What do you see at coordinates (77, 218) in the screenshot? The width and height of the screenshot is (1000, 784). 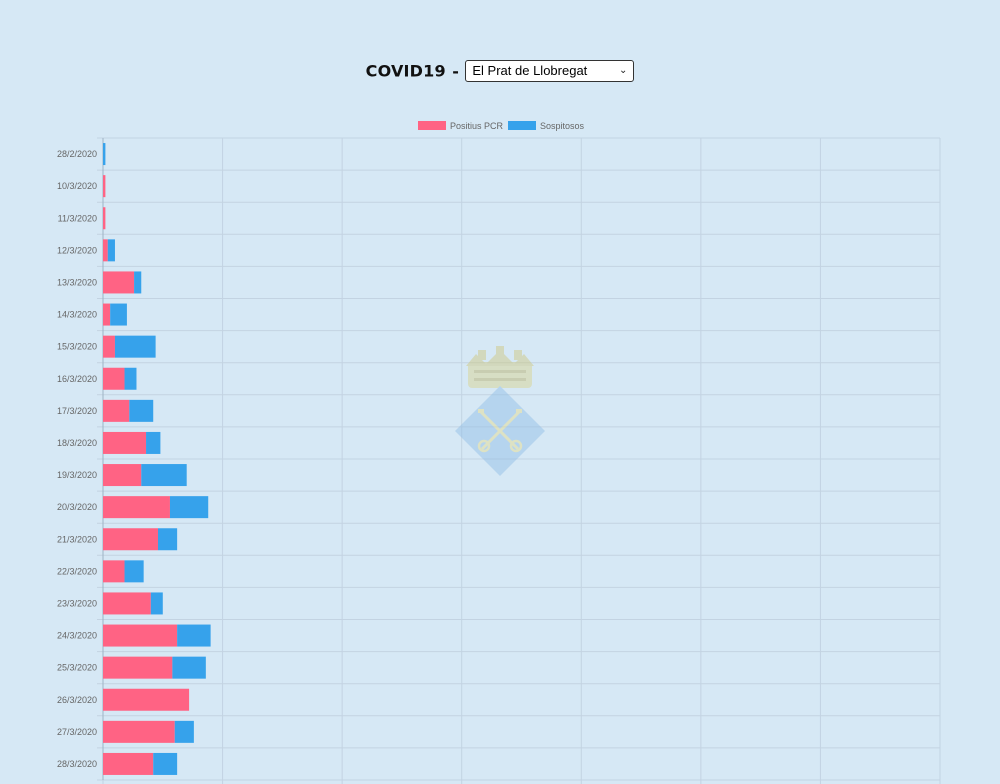 I see `y-tick-label: 11/3/2020` at bounding box center [77, 218].